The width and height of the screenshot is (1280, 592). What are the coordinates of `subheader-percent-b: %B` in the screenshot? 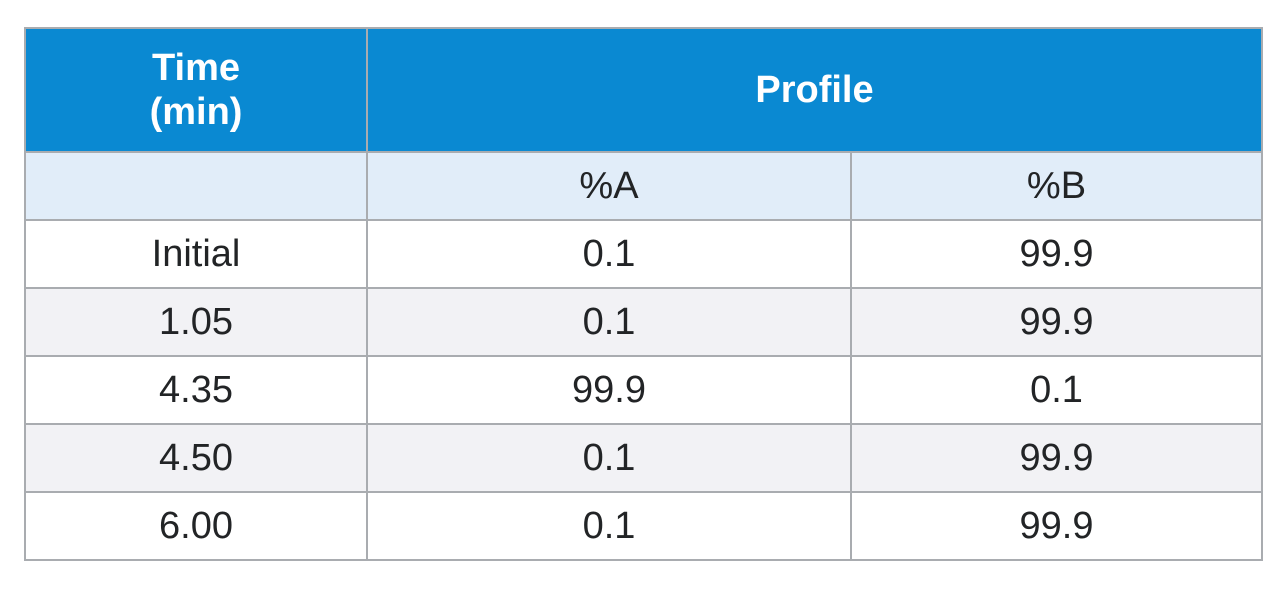 It's located at (1056, 186).